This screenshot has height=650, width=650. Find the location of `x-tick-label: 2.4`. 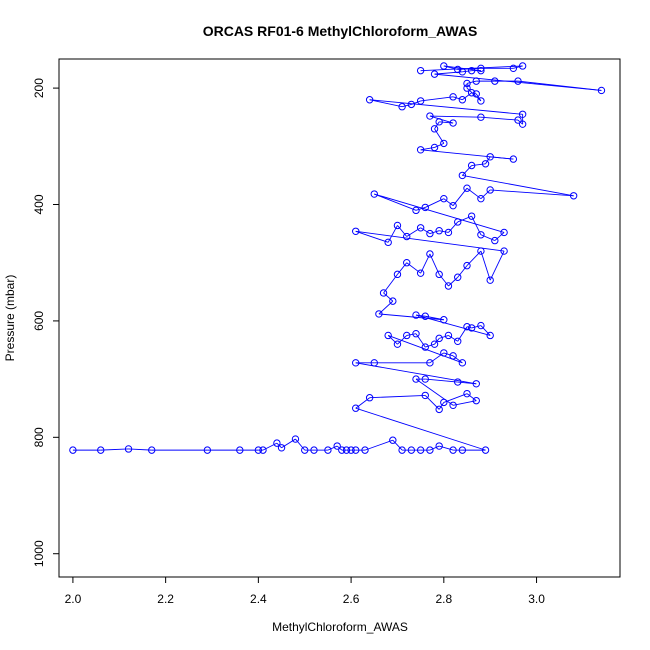

x-tick-label: 2.4 is located at coordinates (258, 599).